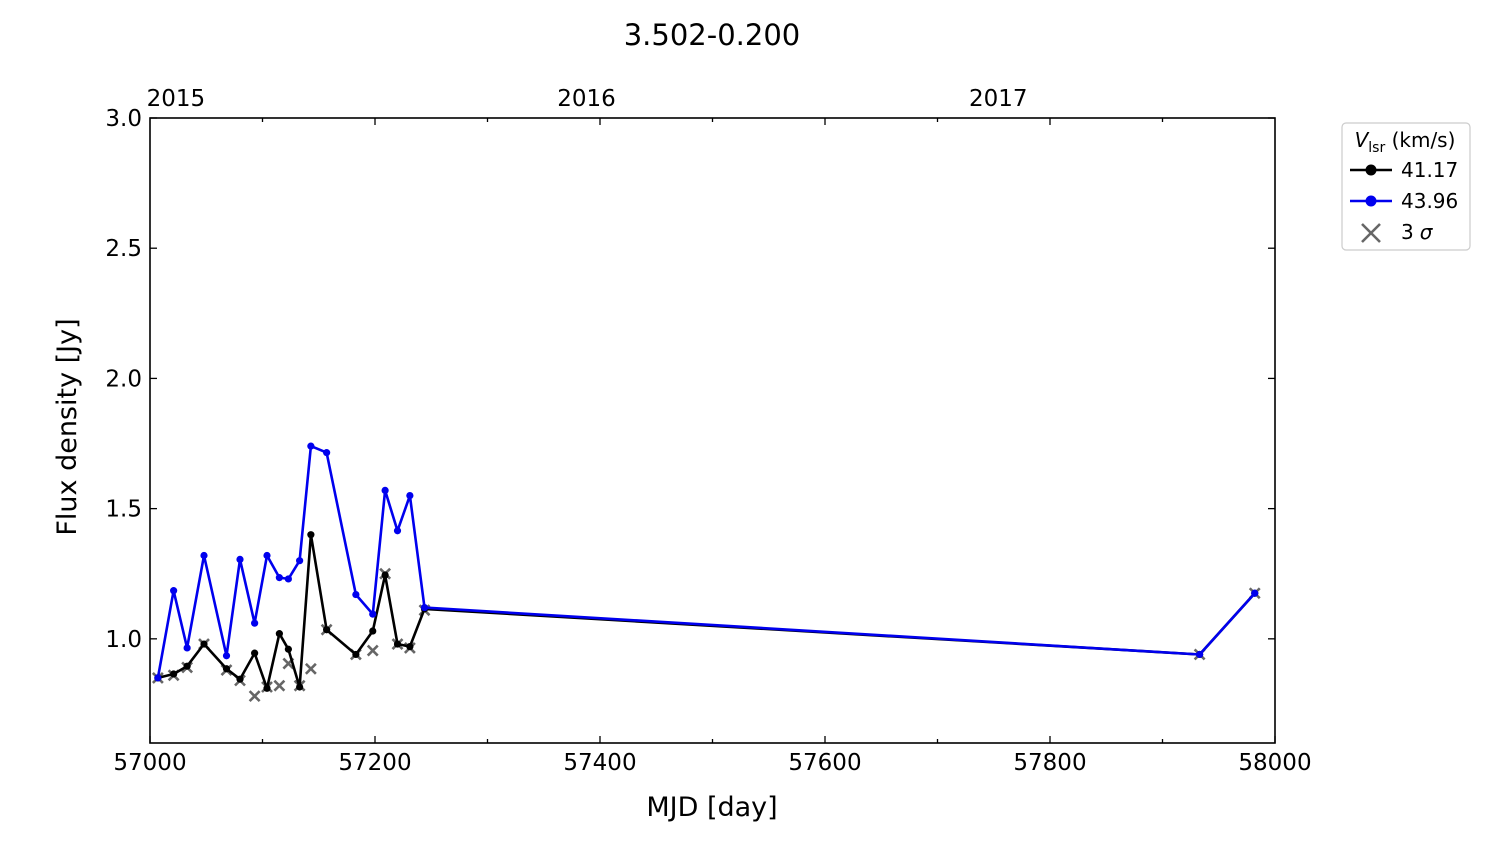  What do you see at coordinates (1407, 232) in the screenshot?
I see `legend-label-sigma-number: 3` at bounding box center [1407, 232].